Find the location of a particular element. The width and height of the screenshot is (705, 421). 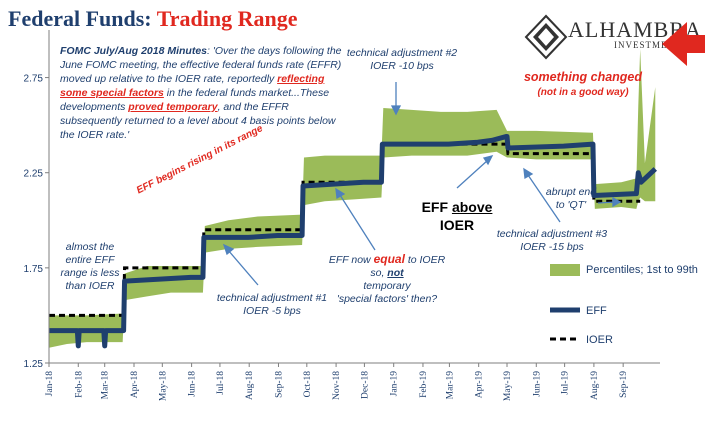

annotation-qt: abrupt end to 'QT' is located at coordinates (571, 198).